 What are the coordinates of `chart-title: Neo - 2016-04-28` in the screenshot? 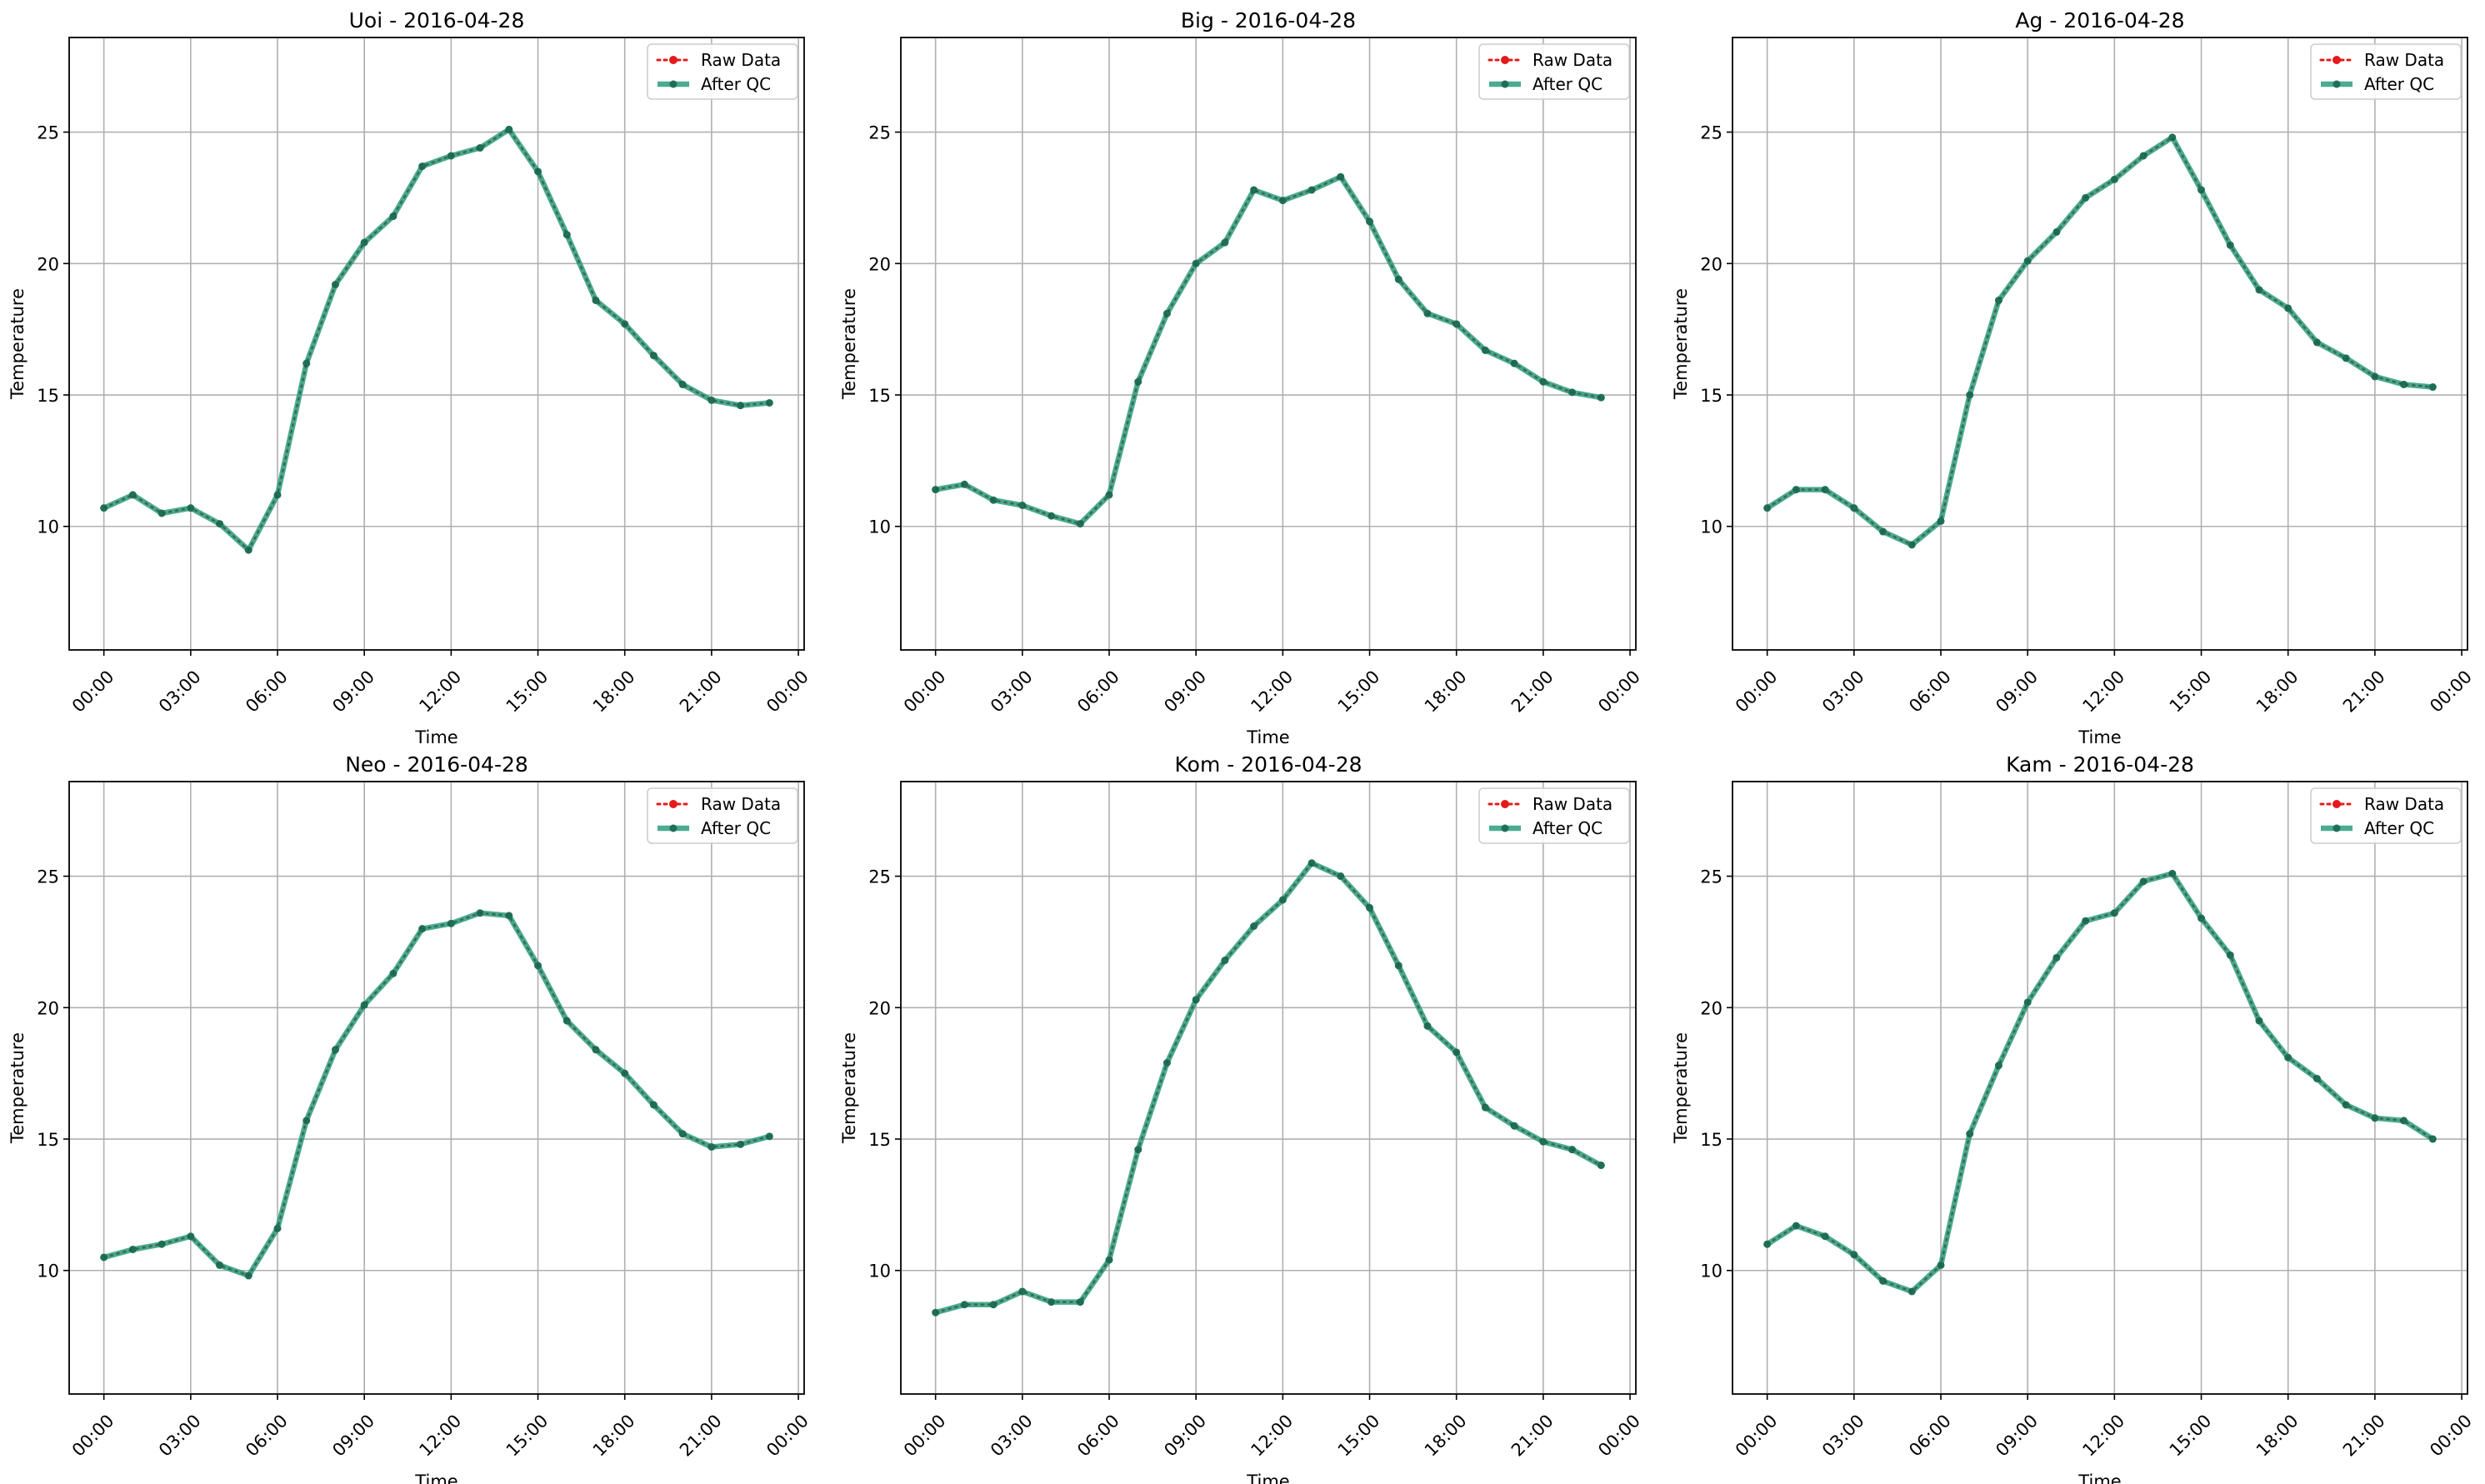 It's located at (436, 764).